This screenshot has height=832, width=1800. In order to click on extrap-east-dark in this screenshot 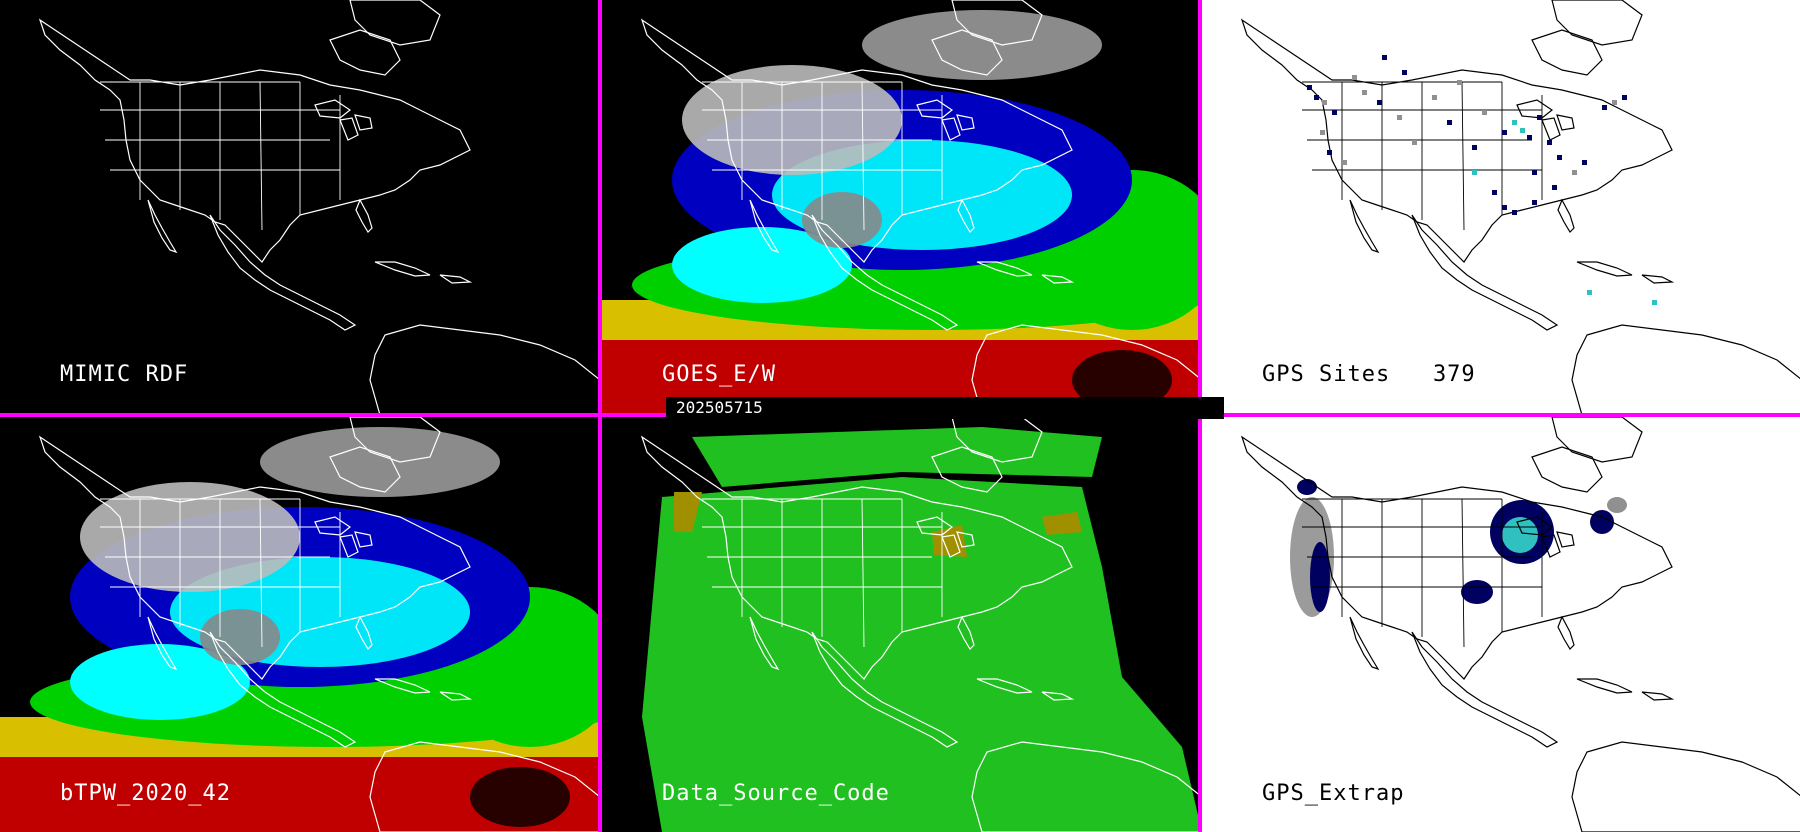, I will do `click(1602, 522)`.